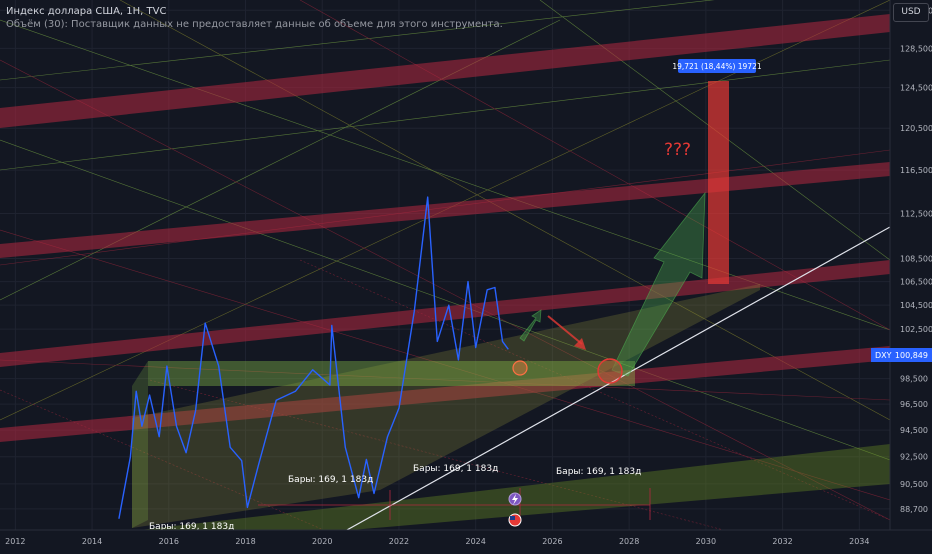  I want to click on question-marks: ???, so click(677, 150).